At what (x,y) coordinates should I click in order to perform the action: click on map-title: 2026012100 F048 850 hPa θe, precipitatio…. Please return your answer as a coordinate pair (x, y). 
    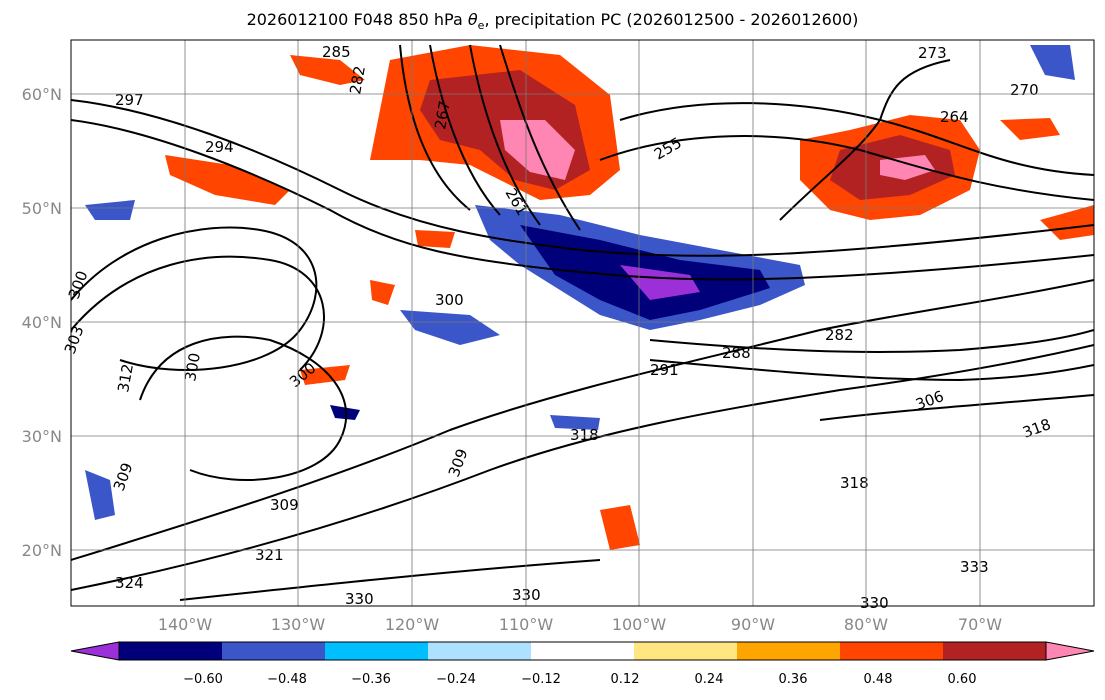
    Looking at the image, I should click on (552, 21).